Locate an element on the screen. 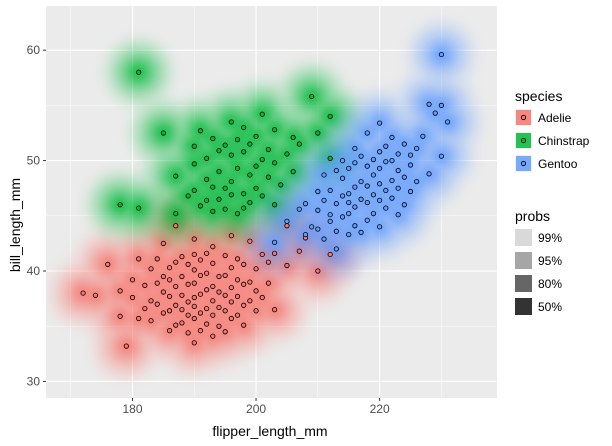 This screenshot has height=446, width=612. probs-label: 99% is located at coordinates (550, 238).